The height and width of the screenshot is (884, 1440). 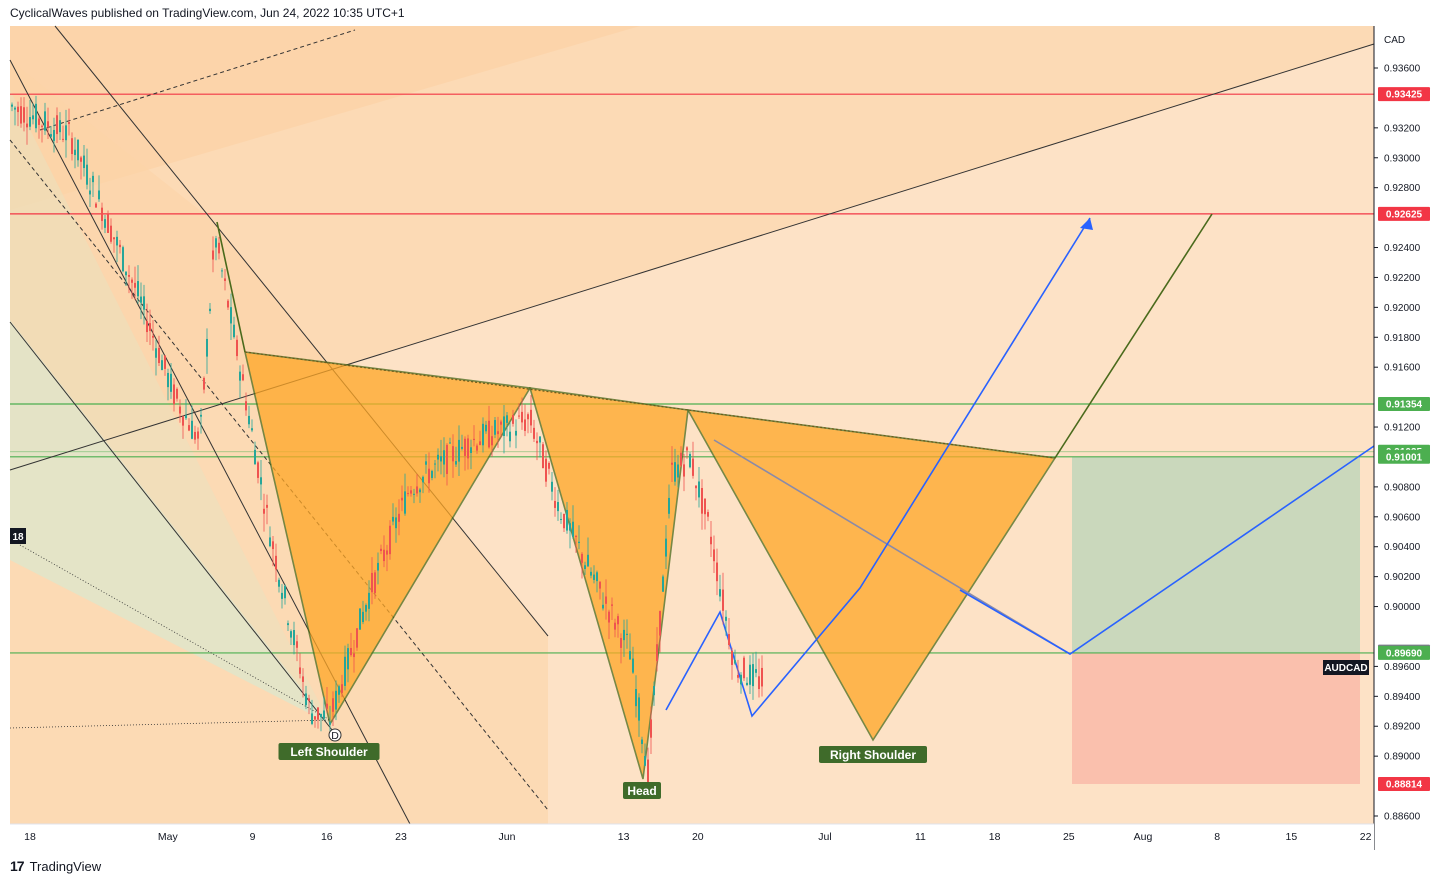 I want to click on y-tick-label: 0.91600, so click(x=1402, y=368).